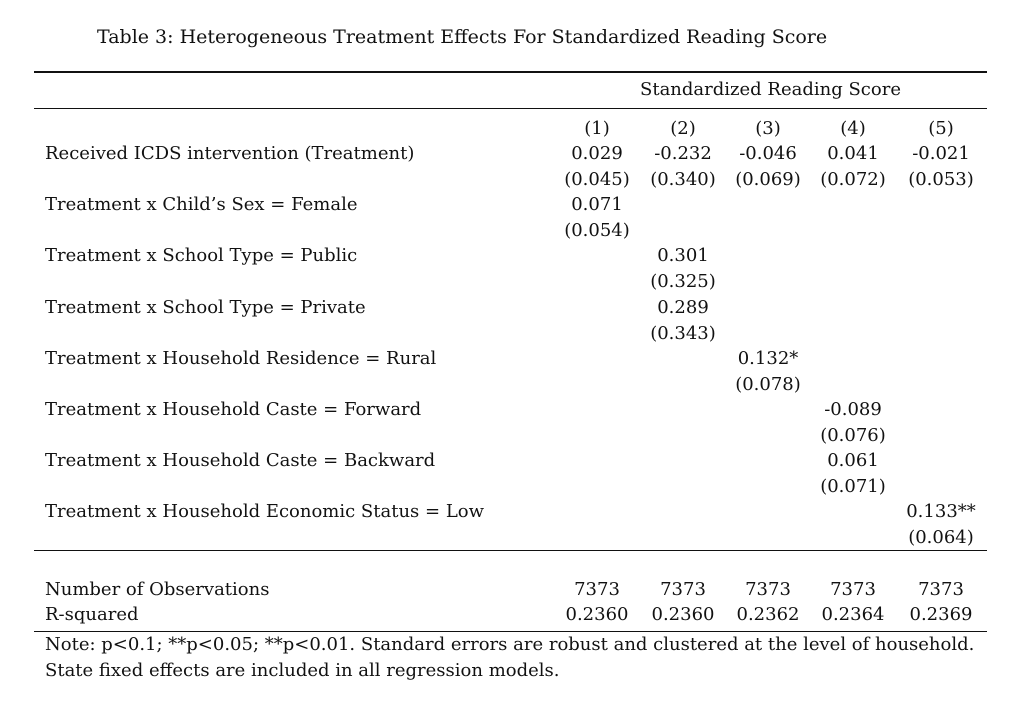  I want to click on stat-label: Number of Observations, so click(157, 589).